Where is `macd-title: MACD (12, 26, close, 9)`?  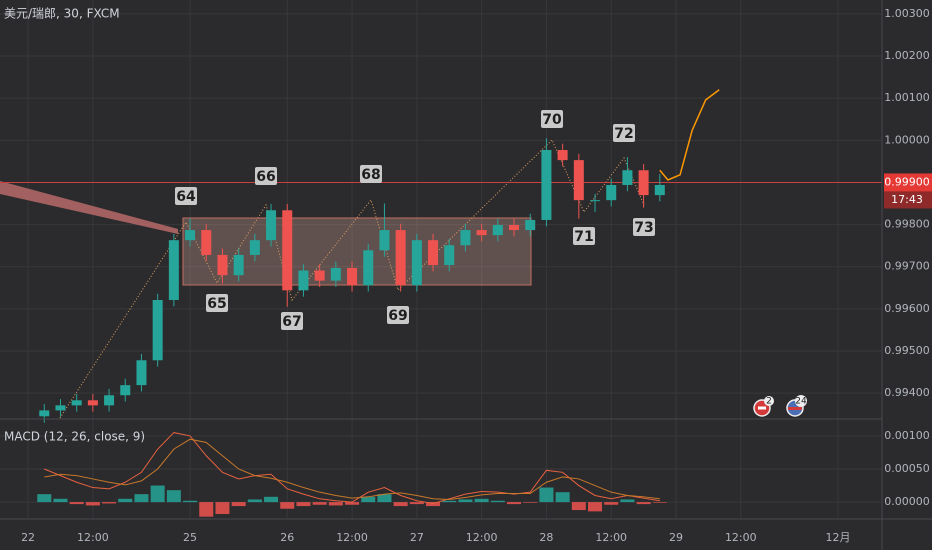
macd-title: MACD (12, 26, close, 9) is located at coordinates (74, 437).